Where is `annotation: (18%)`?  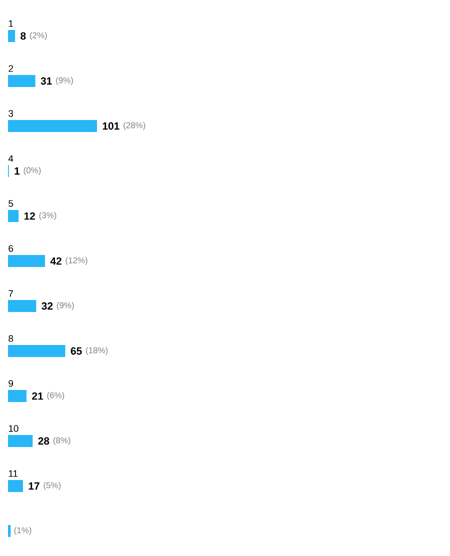
annotation: (18%) is located at coordinates (97, 351).